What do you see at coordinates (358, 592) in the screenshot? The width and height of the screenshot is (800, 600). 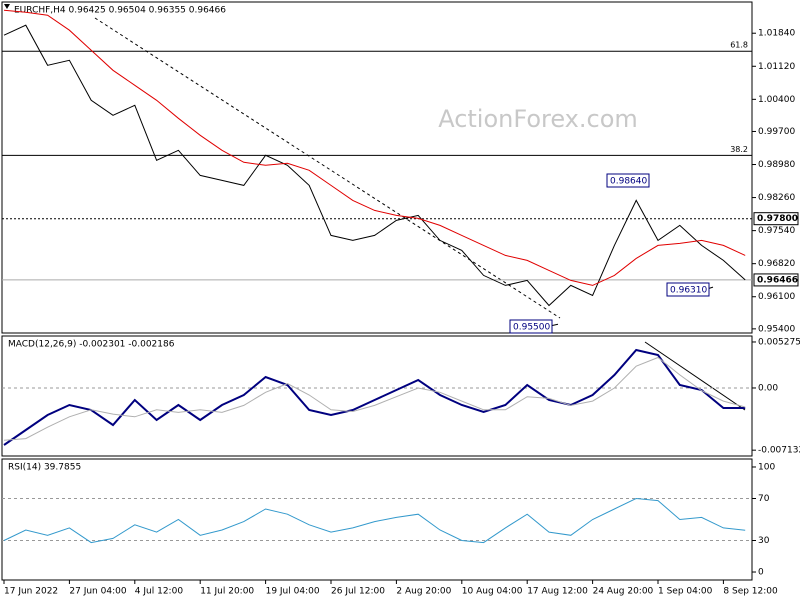 I see `x-tick-label: 26 Jul 12:00` at bounding box center [358, 592].